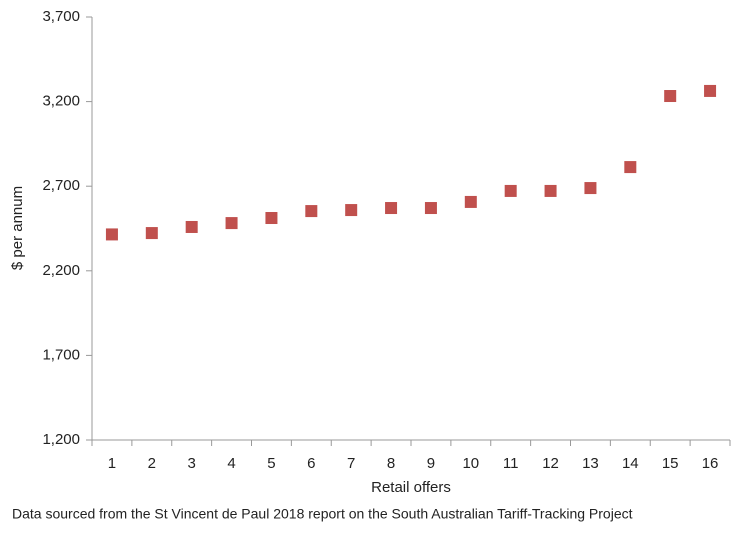 Image resolution: width=746 pixels, height=534 pixels. I want to click on y-tick-label: 3,200, so click(61, 101).